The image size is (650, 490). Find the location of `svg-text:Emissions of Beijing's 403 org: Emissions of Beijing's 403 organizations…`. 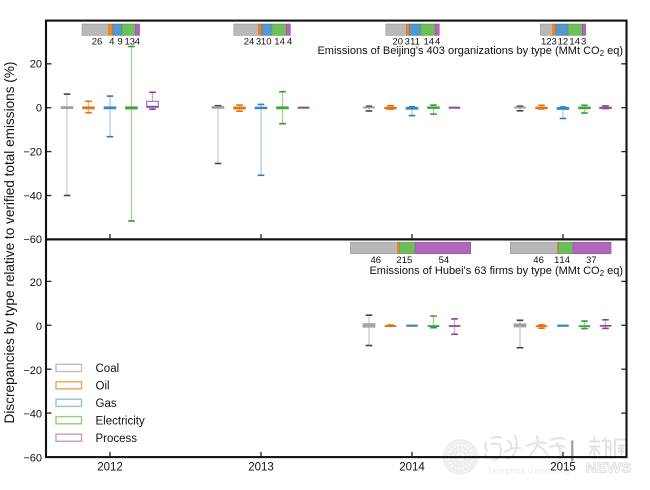

svg-text:Emissions of Beijing's 403 org: Emissions of Beijing's 403 organizations… is located at coordinates (470, 51).